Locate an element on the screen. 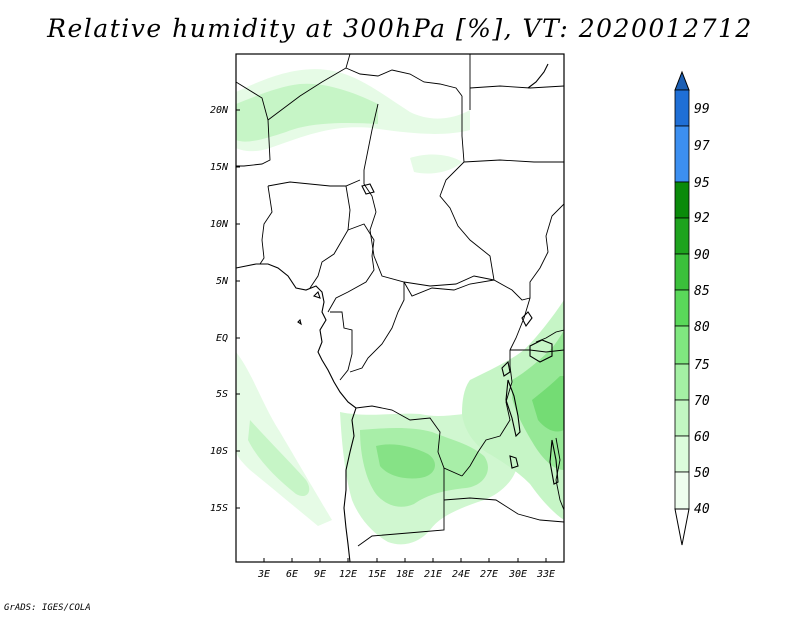 This screenshot has width=800, height=618. lat-label: 5N is located at coordinates (222, 281).